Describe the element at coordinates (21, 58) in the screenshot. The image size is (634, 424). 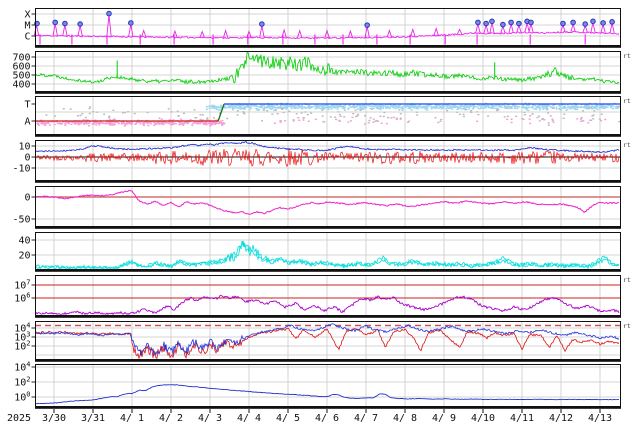
I see `y-axis-label: 700` at that location.